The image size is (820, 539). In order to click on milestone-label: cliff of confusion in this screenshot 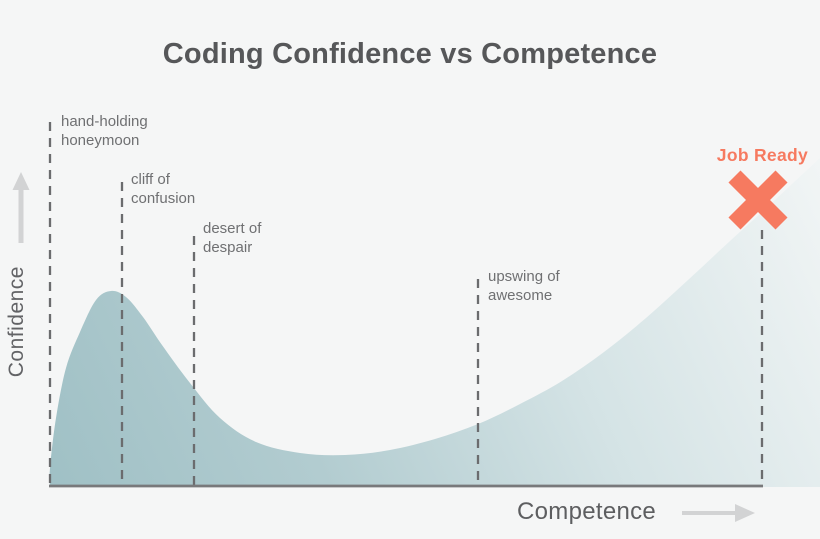, I will do `click(163, 189)`.